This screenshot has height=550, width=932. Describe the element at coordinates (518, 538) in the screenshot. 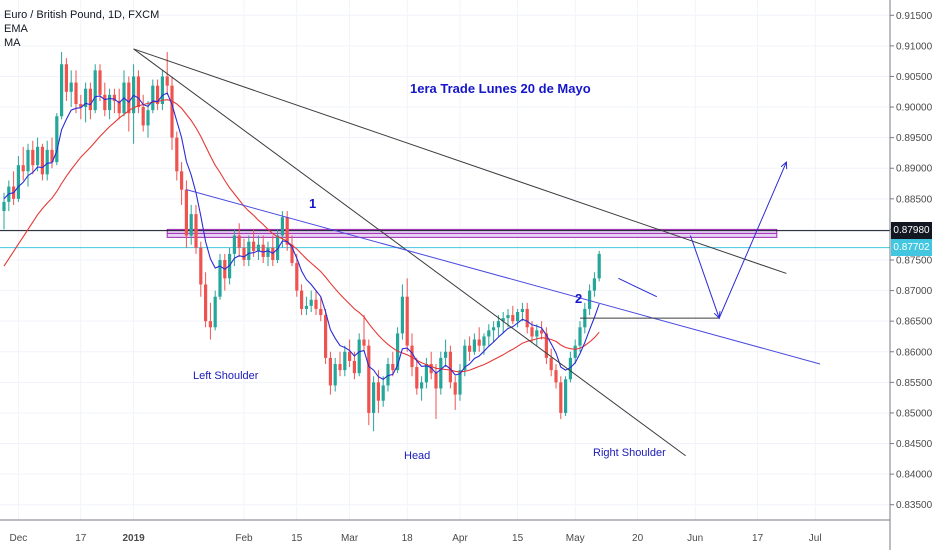

I see `x-tick-label: 15` at that location.